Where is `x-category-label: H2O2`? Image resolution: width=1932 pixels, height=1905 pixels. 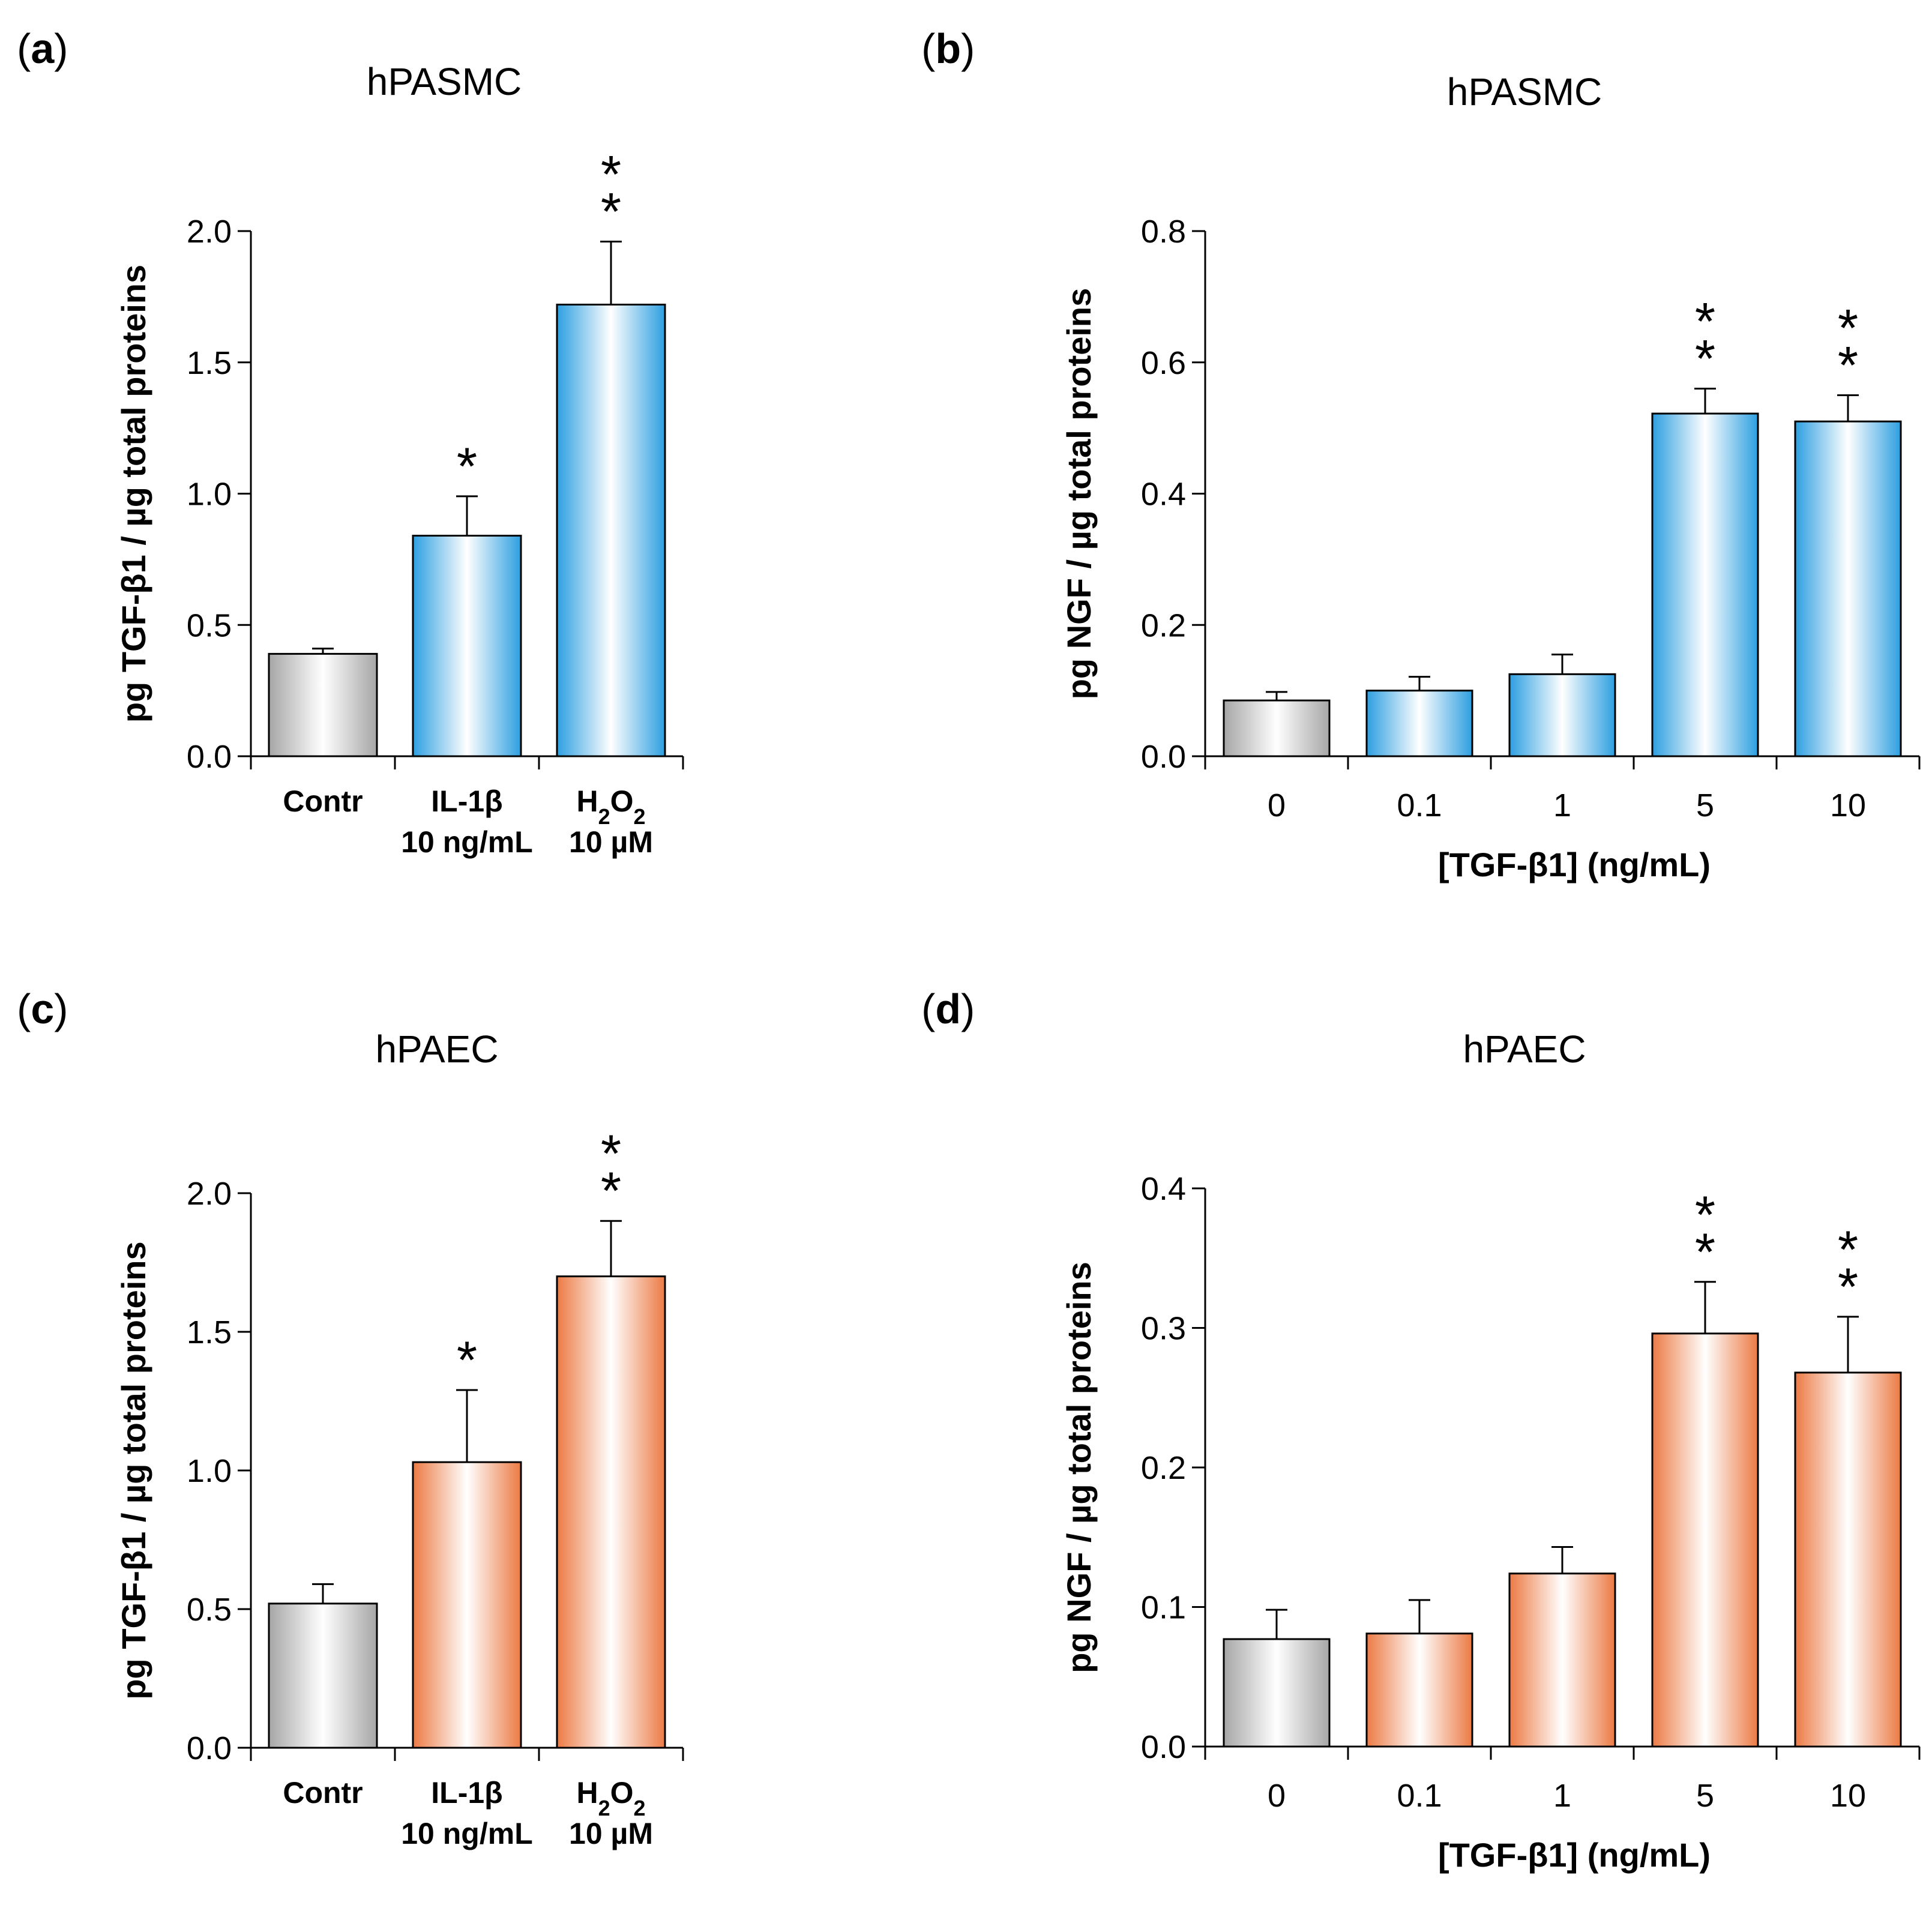 x-category-label: H2O2 is located at coordinates (610, 806).